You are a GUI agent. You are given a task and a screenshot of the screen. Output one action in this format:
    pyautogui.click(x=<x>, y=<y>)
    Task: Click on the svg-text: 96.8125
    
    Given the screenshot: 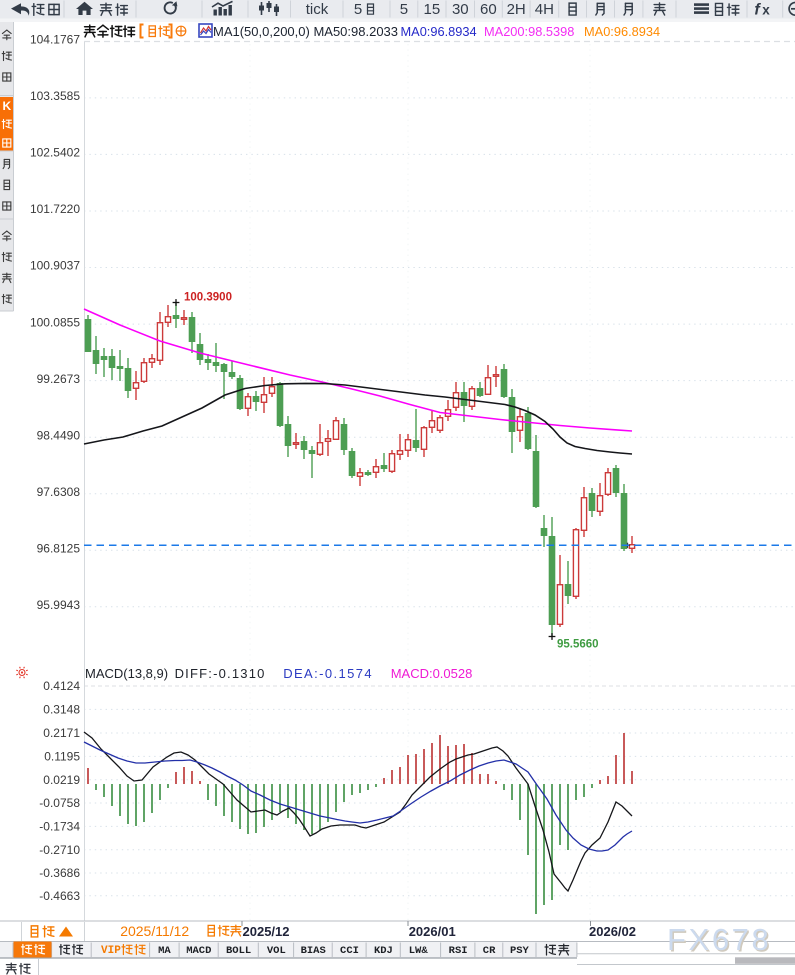 What is the action you would take?
    pyautogui.click(x=59, y=549)
    